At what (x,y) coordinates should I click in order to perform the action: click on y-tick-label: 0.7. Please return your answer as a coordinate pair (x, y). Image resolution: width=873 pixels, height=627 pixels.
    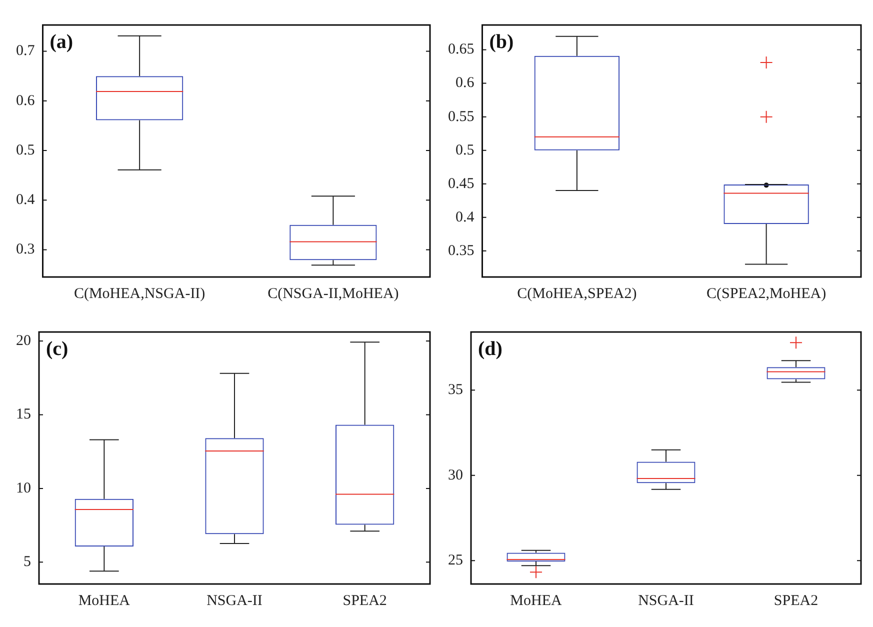
    Looking at the image, I should click on (26, 51).